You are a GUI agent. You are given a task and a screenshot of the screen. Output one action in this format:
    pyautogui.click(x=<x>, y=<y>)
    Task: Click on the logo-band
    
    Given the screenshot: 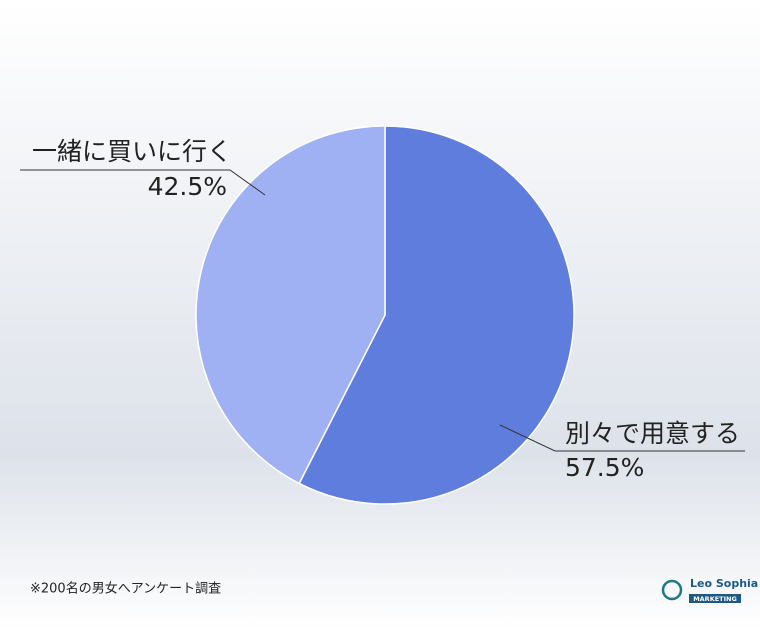 What is the action you would take?
    pyautogui.click(x=715, y=598)
    